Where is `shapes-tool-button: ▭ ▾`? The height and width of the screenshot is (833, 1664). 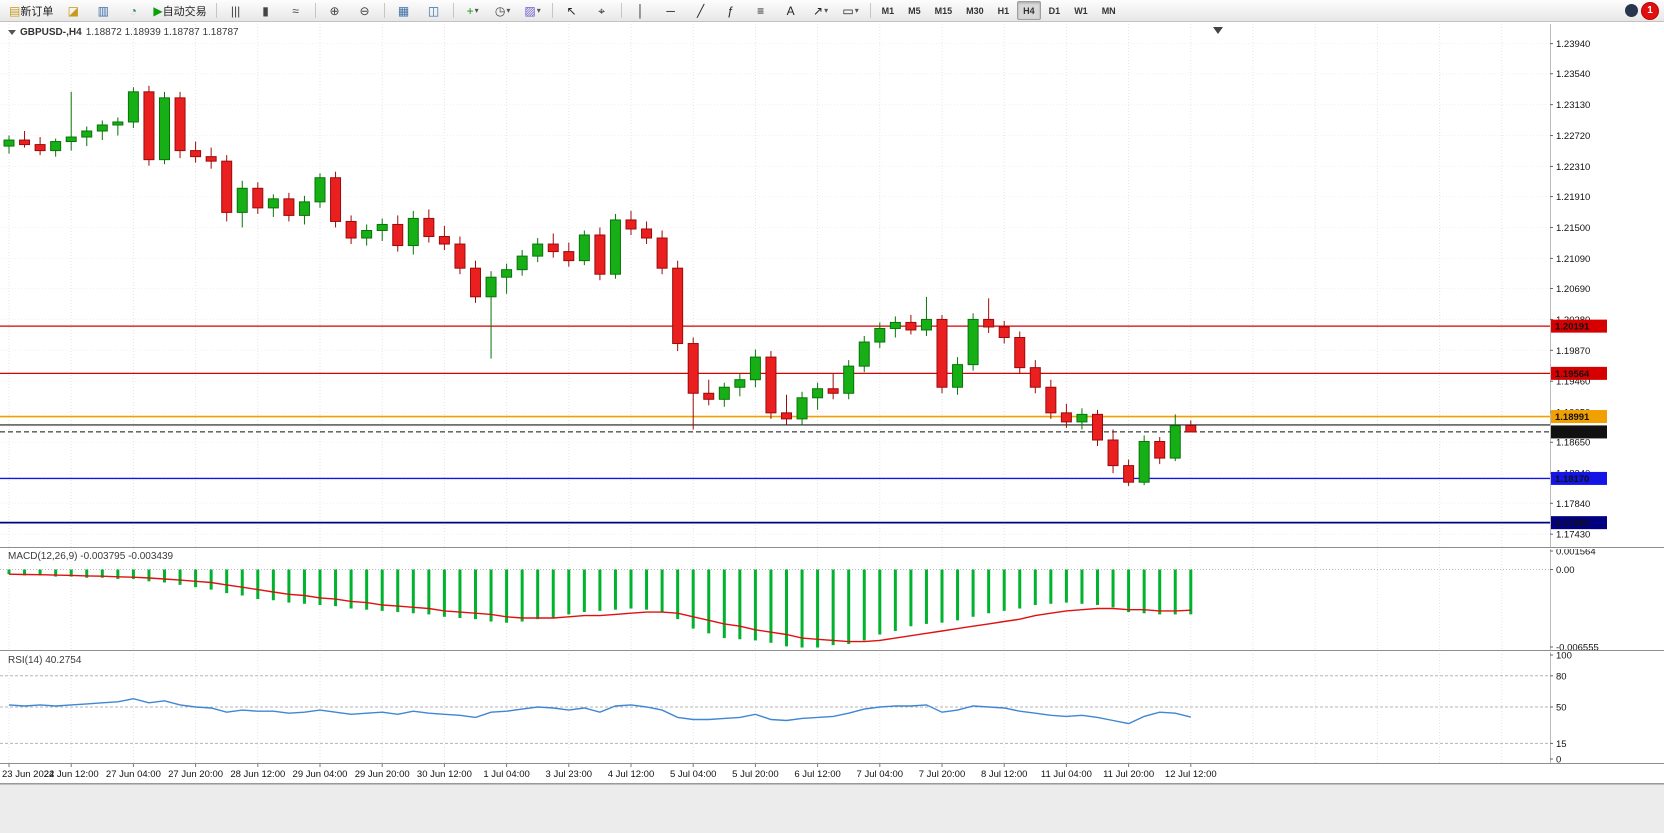 shapes-tool-button: ▭ ▾ is located at coordinates (851, 11).